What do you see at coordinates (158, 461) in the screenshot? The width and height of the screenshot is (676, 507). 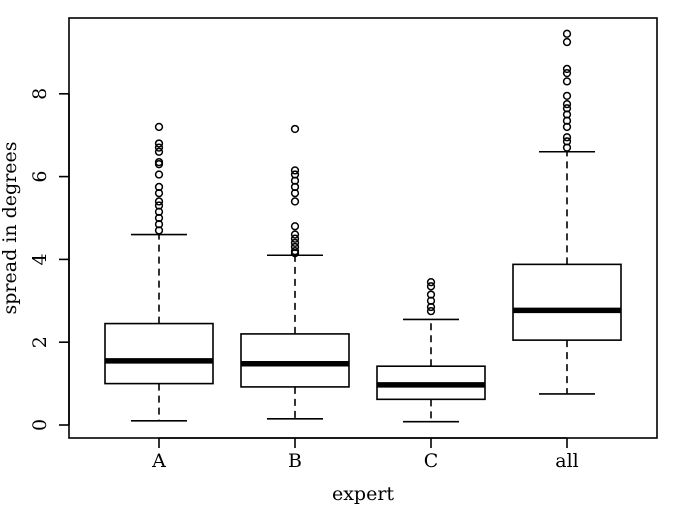 I see `x-tick-label: A` at bounding box center [158, 461].